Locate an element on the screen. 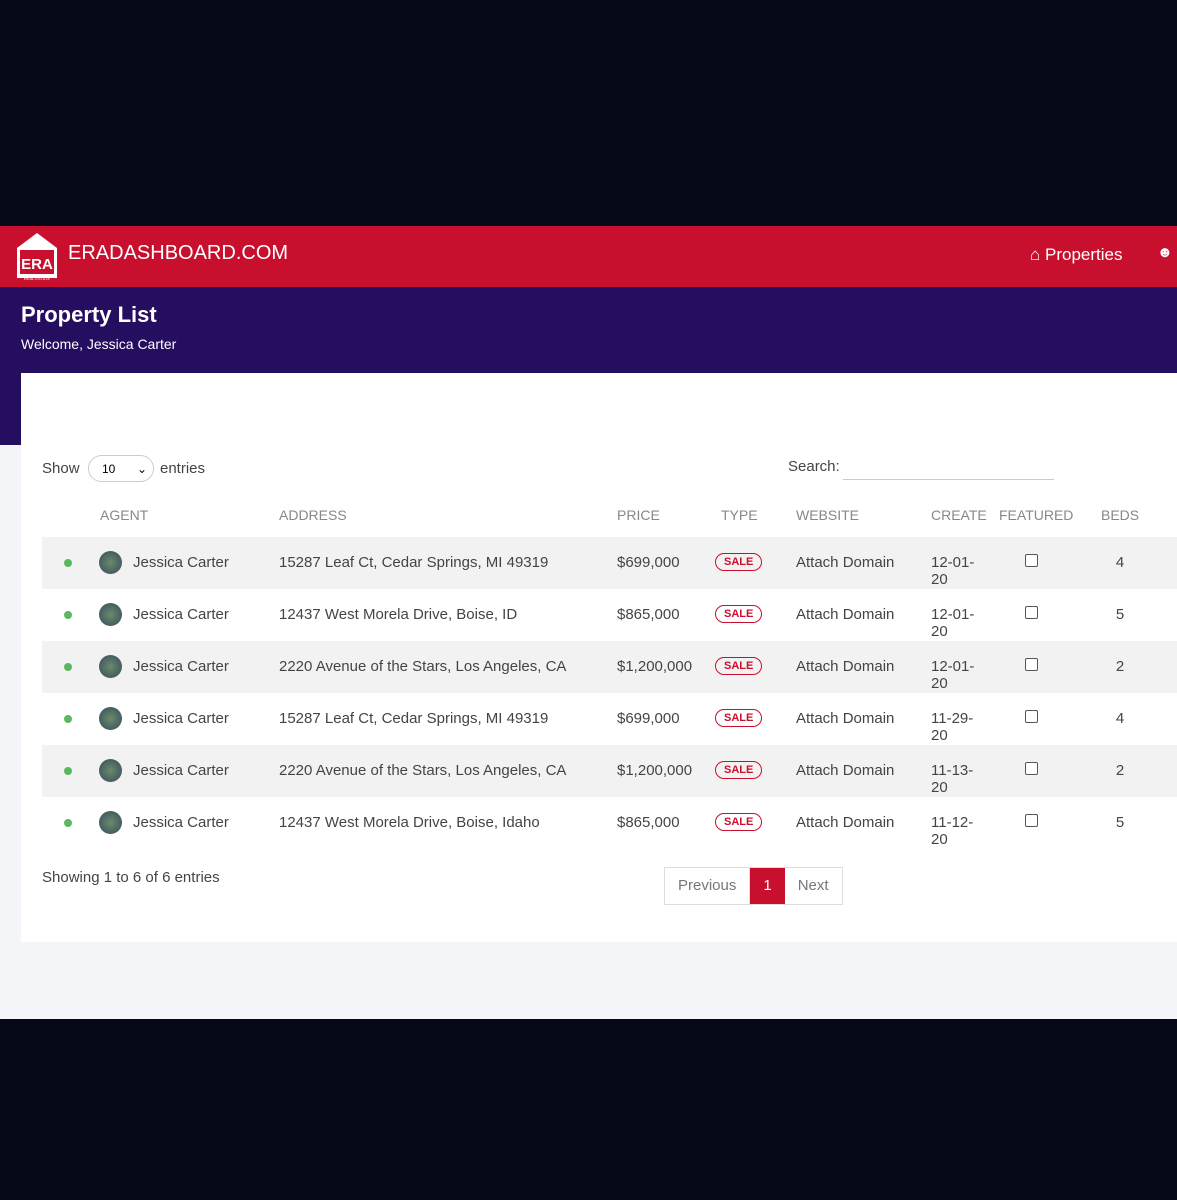  page-size: 10 is located at coordinates (109, 469).